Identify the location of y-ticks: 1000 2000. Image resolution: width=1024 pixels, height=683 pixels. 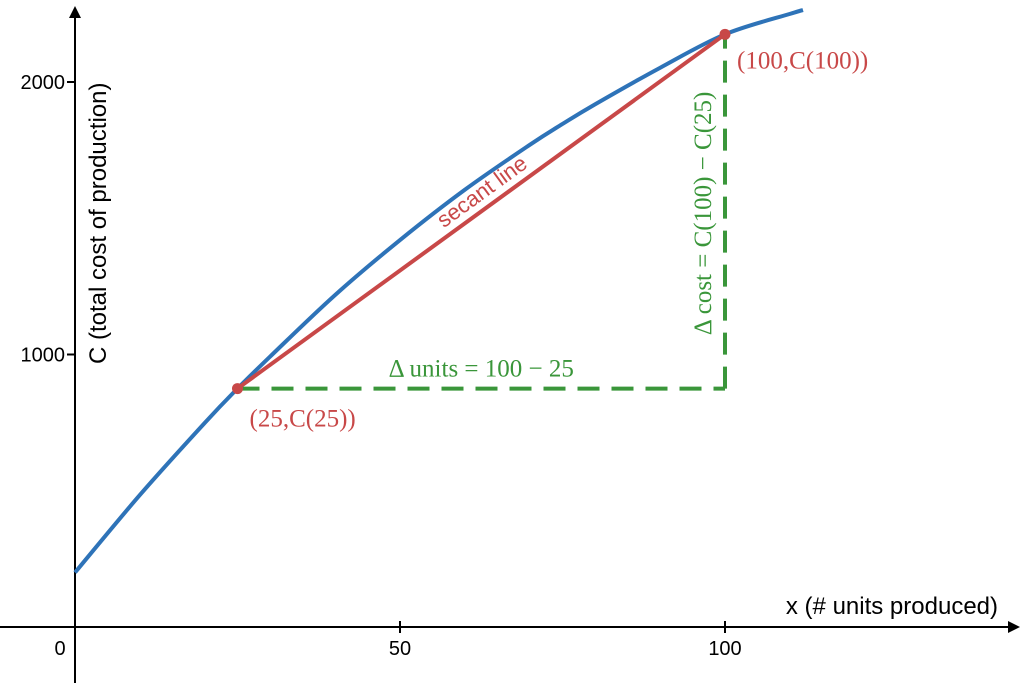
(48, 219).